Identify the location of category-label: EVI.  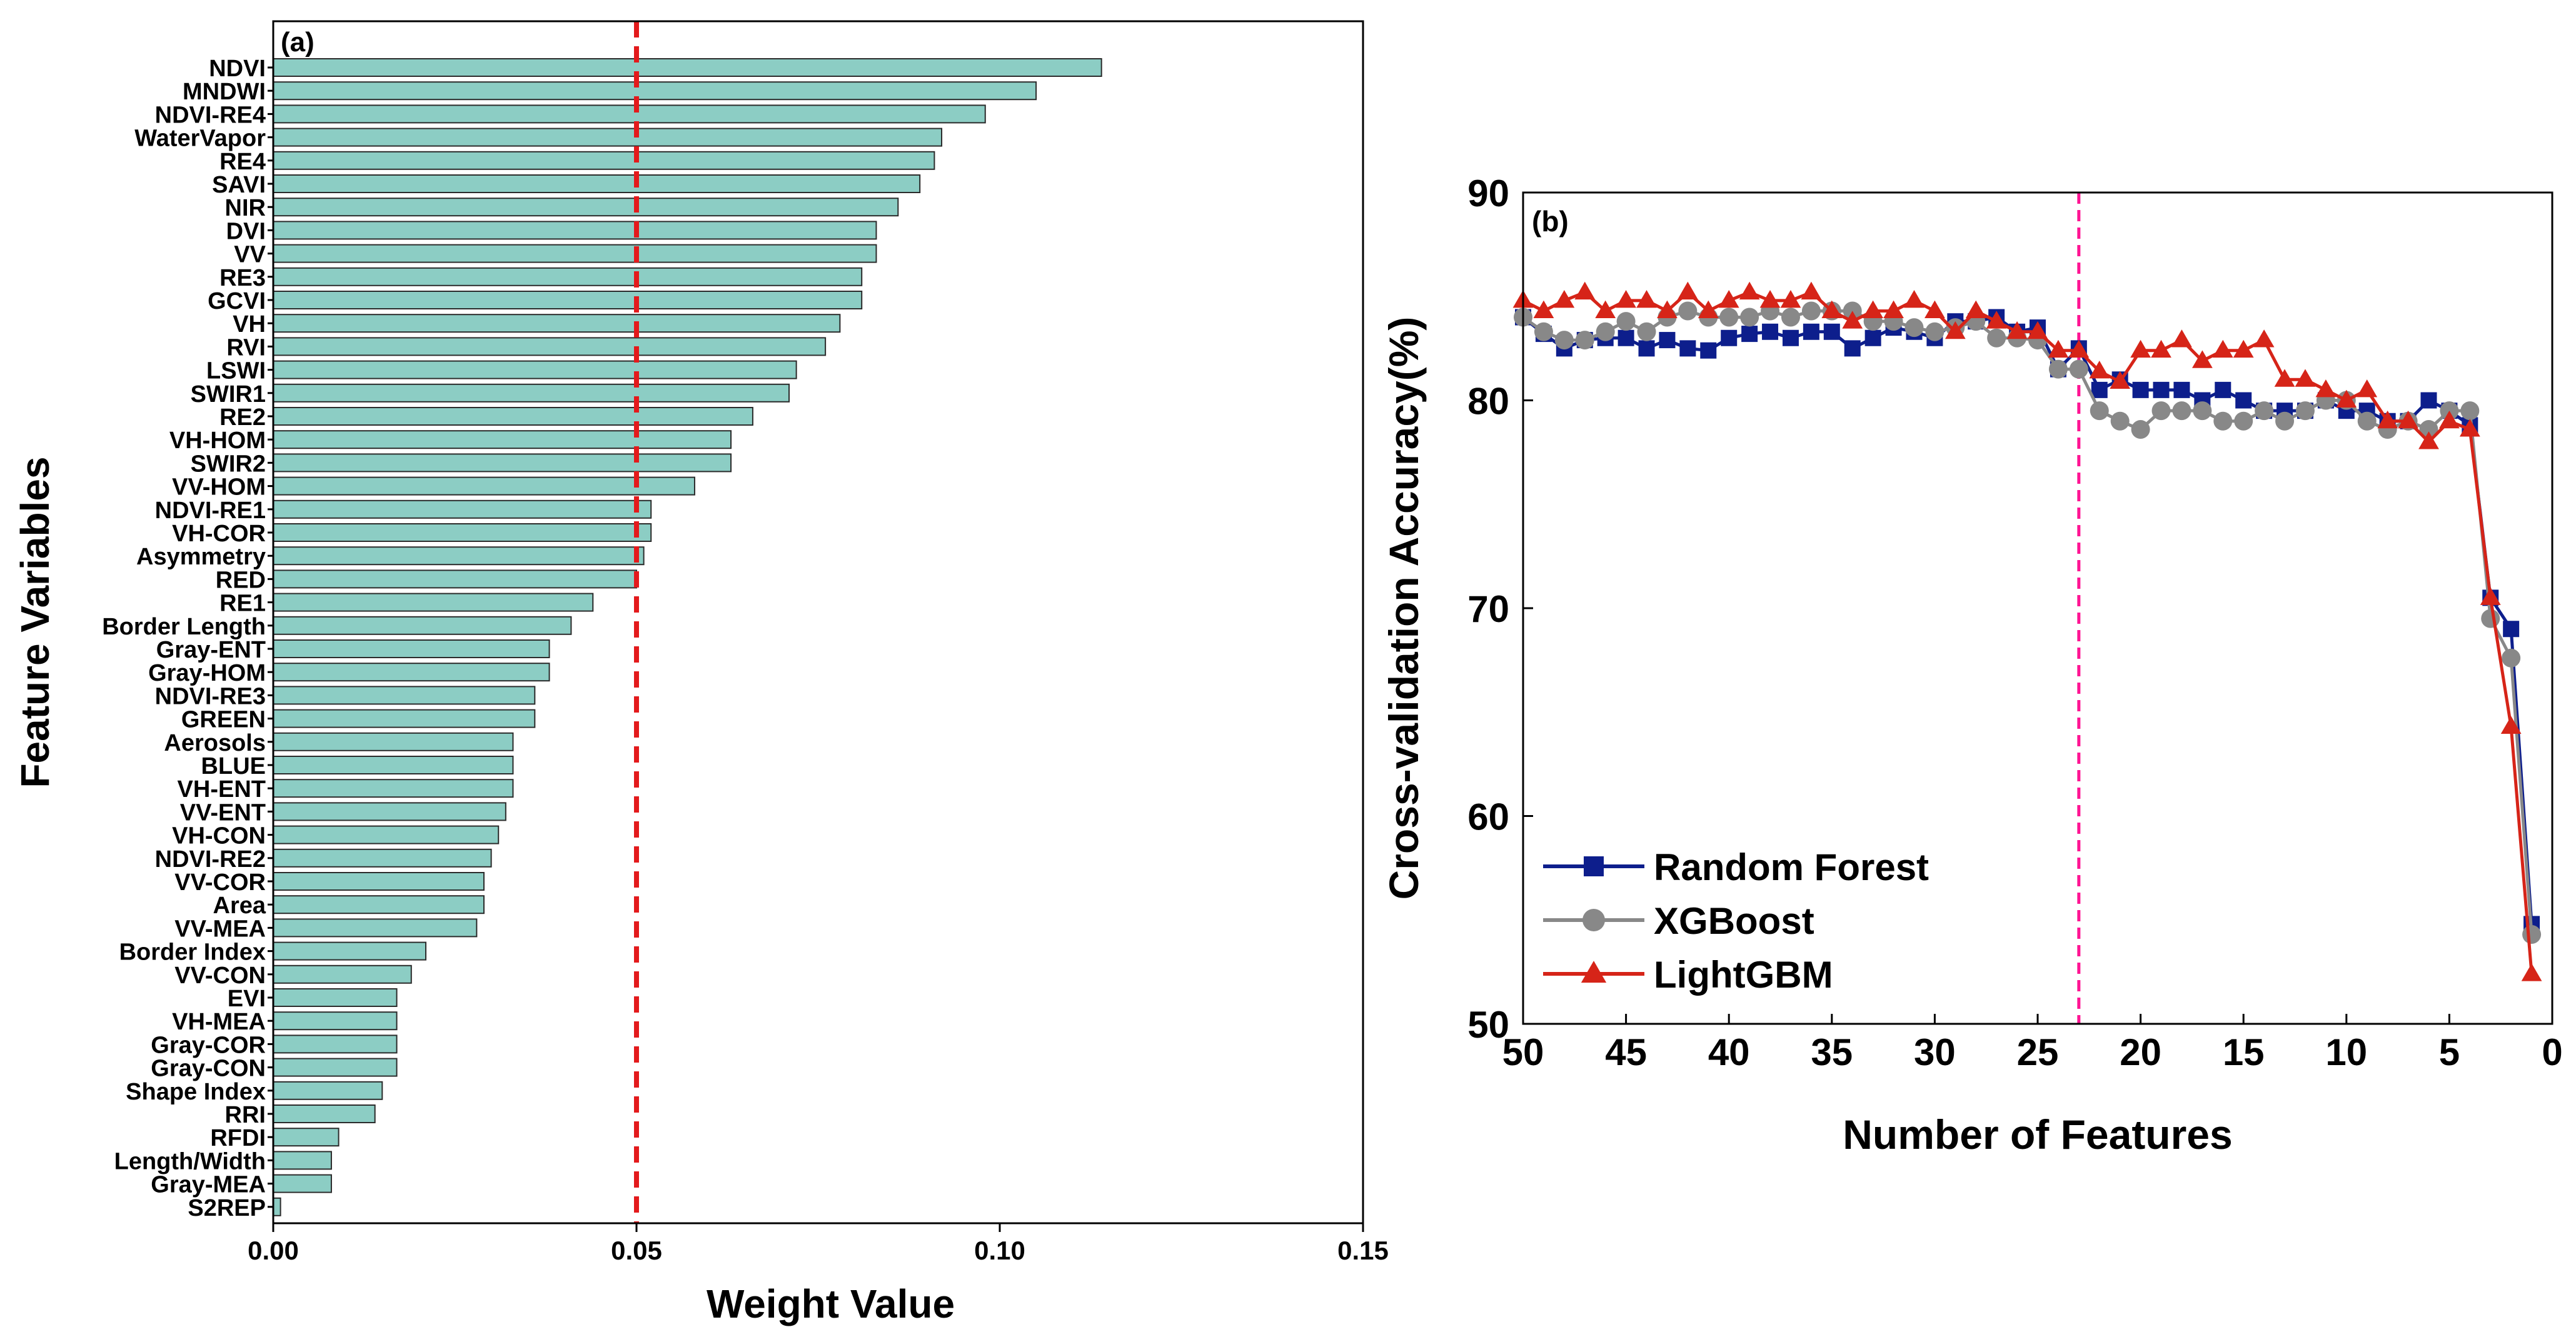
(247, 999).